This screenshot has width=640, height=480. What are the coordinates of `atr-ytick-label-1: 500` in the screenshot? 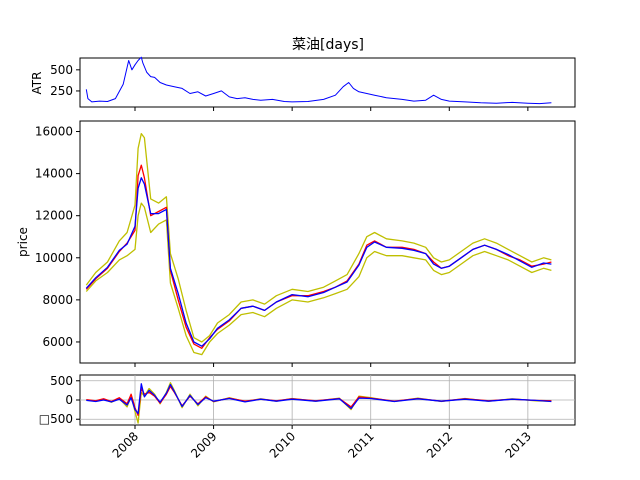 It's located at (61, 70).